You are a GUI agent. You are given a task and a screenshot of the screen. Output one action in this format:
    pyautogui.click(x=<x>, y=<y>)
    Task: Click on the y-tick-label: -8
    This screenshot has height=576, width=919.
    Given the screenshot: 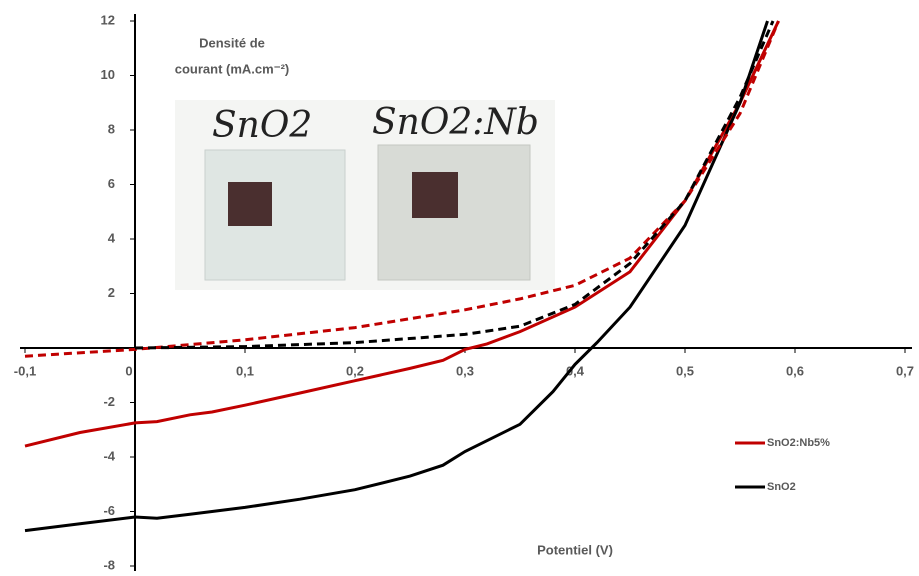 What is the action you would take?
    pyautogui.click(x=109, y=564)
    